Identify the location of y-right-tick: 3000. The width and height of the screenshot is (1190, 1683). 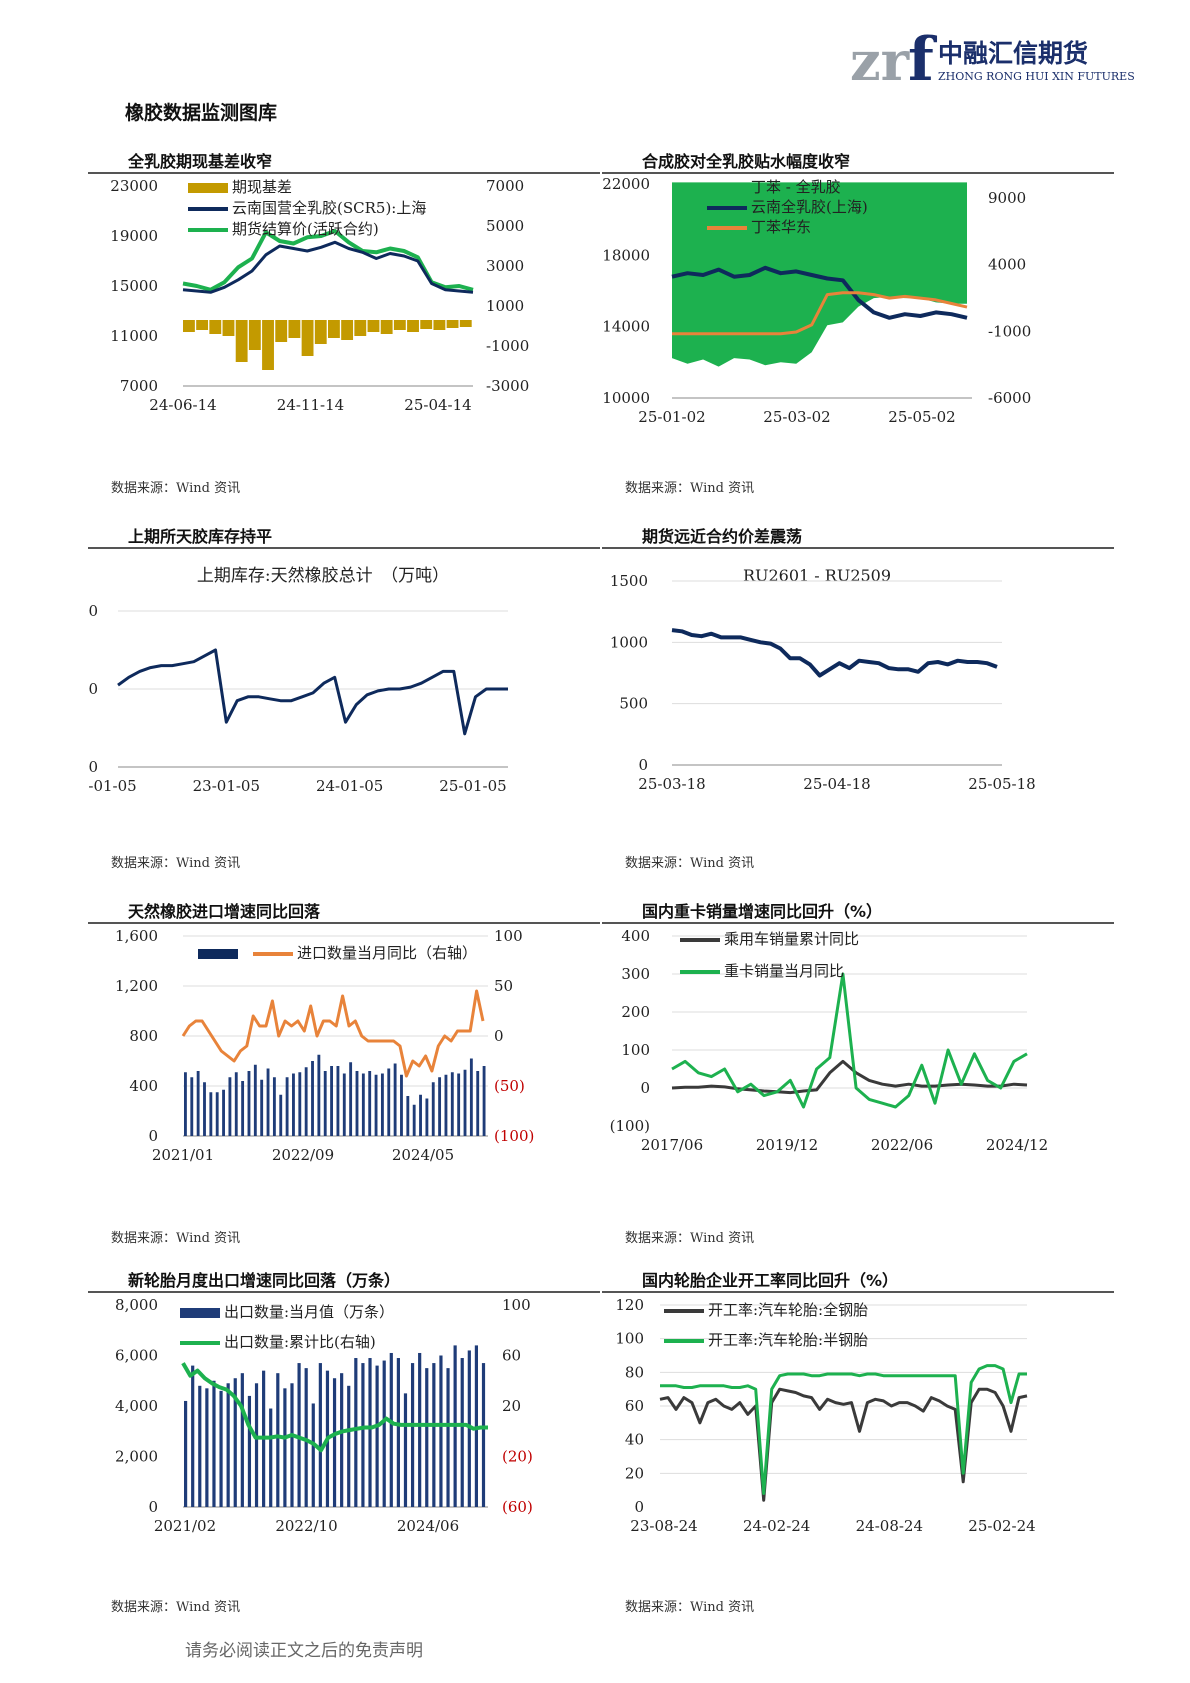
(505, 266).